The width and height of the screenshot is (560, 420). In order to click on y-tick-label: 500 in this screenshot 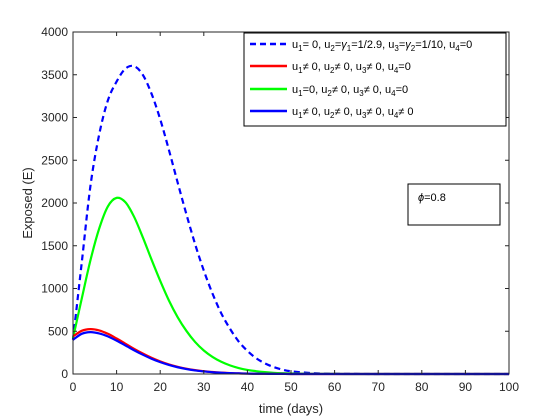, I will do `click(58, 331)`.